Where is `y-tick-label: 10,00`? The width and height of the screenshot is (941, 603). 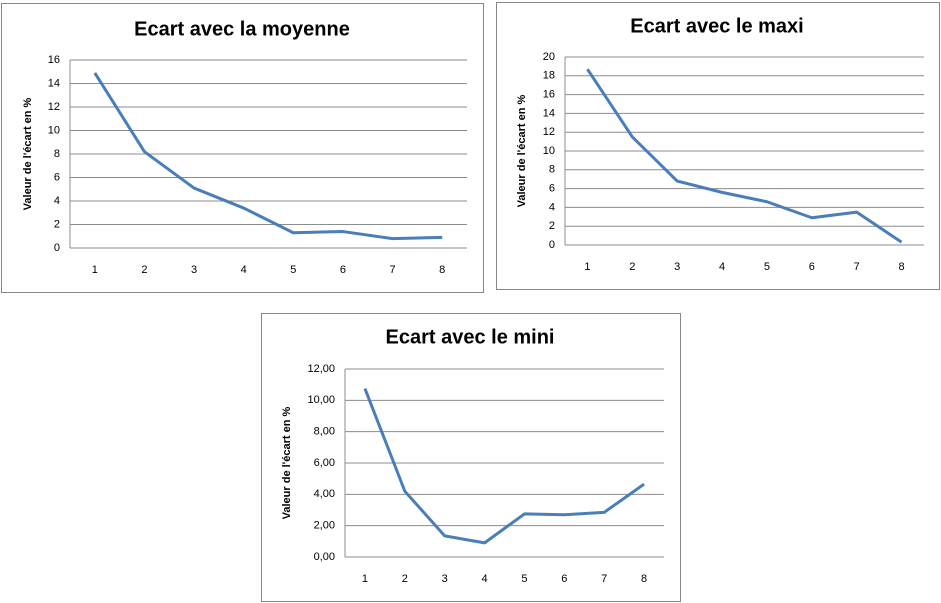
y-tick-label: 10,00 is located at coordinates (321, 400).